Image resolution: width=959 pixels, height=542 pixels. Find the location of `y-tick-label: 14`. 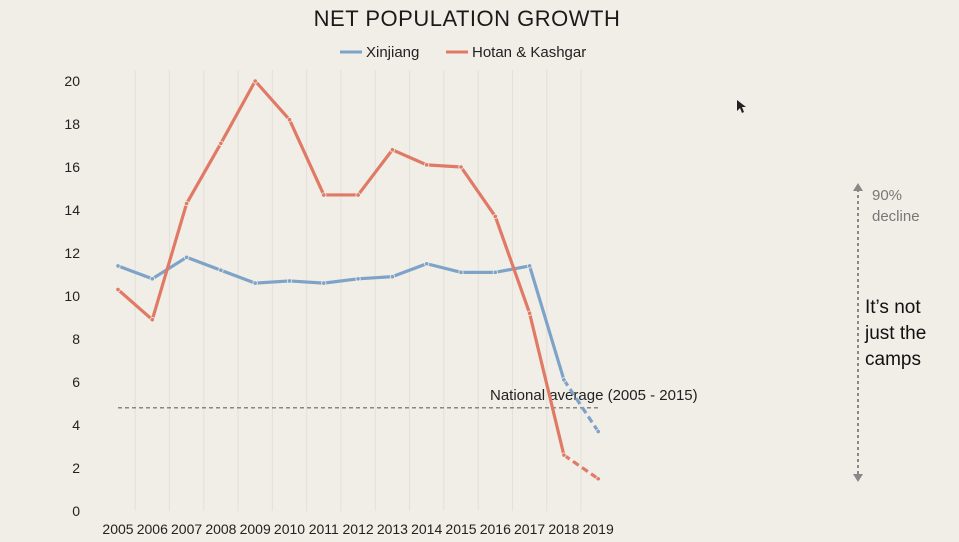

y-tick-label: 14 is located at coordinates (72, 210).